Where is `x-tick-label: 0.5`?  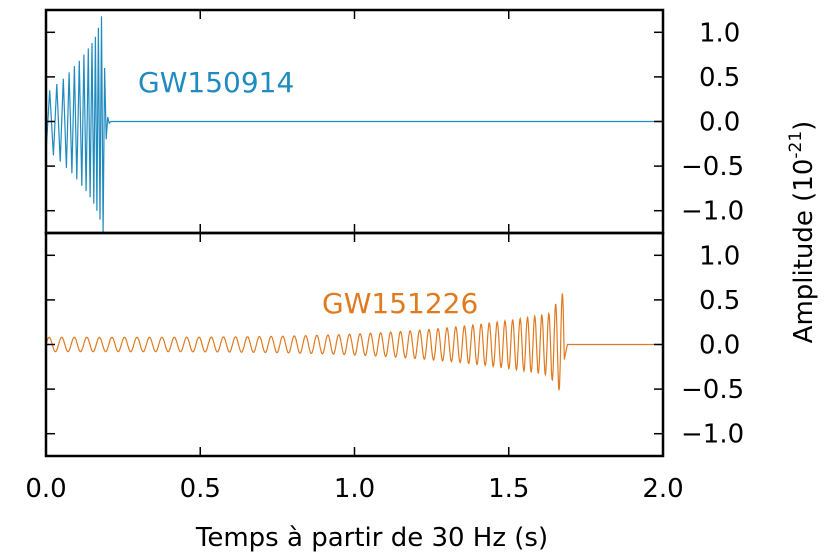
x-tick-label: 0.5 is located at coordinates (200, 489).